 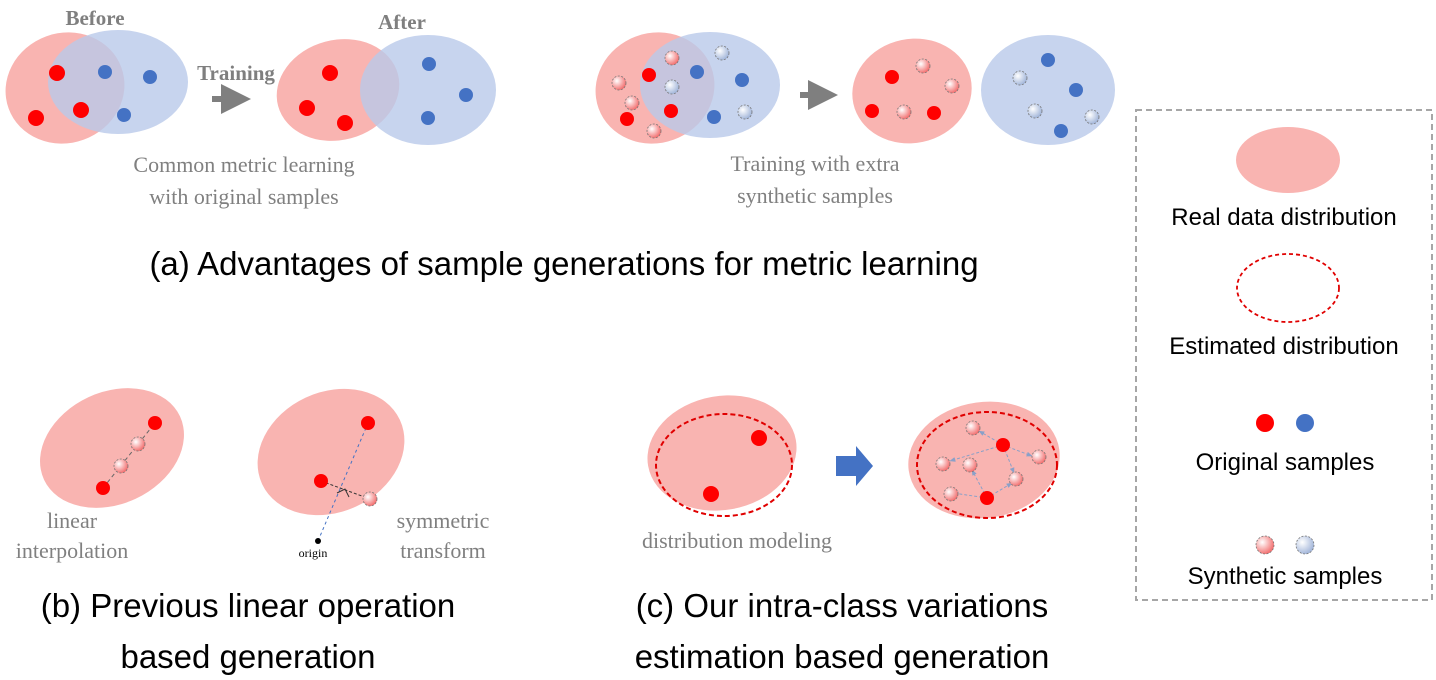 I want to click on origin-point, so click(x=318, y=541).